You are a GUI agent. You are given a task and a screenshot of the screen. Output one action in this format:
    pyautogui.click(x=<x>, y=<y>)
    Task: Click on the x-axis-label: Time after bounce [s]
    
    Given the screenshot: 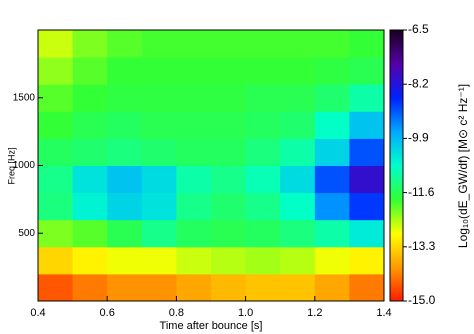 What is the action you would take?
    pyautogui.click(x=211, y=326)
    